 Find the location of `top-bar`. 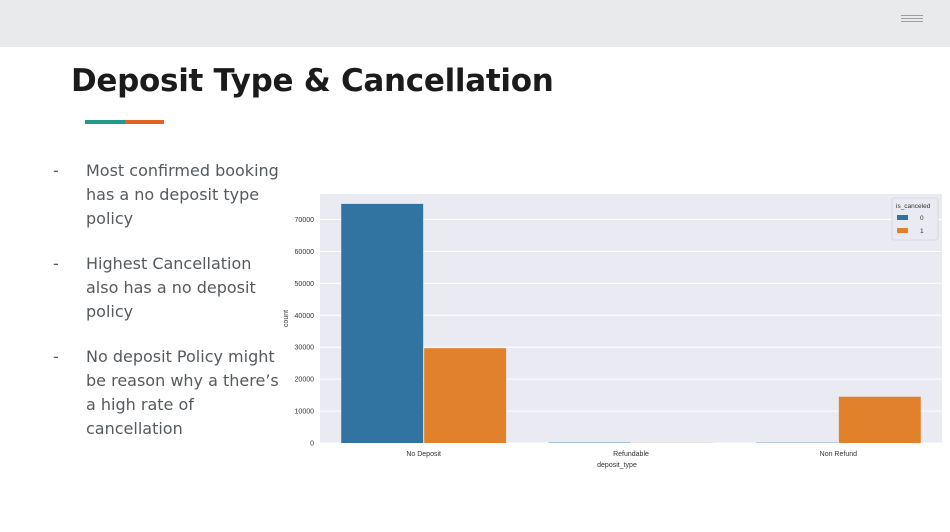

top-bar is located at coordinates (475, 23).